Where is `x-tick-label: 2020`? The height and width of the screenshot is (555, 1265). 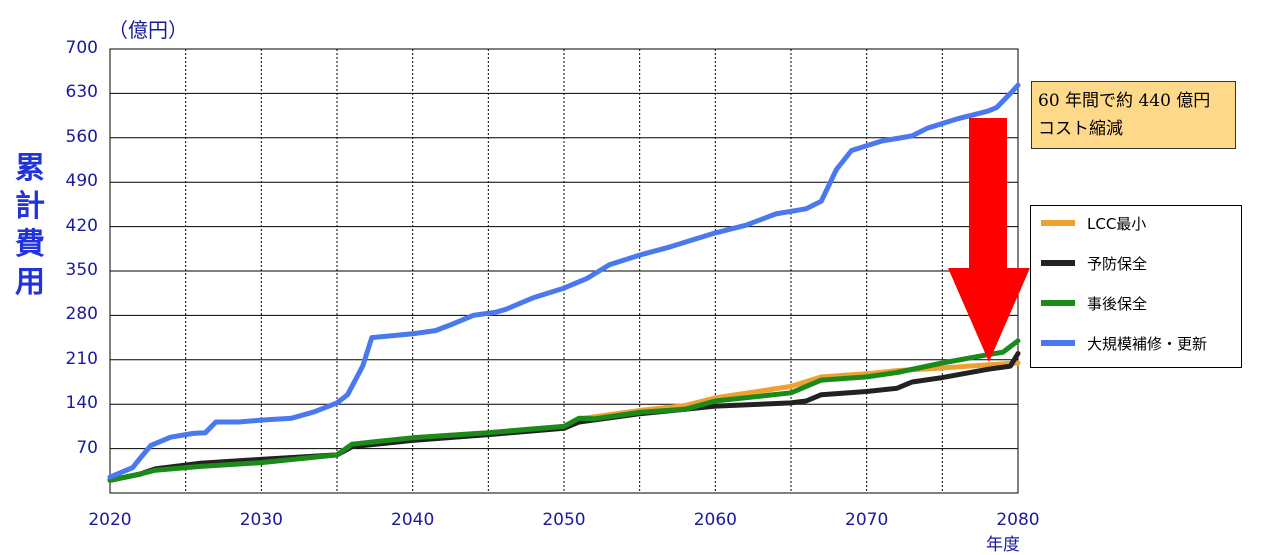 x-tick-label: 2020 is located at coordinates (110, 520).